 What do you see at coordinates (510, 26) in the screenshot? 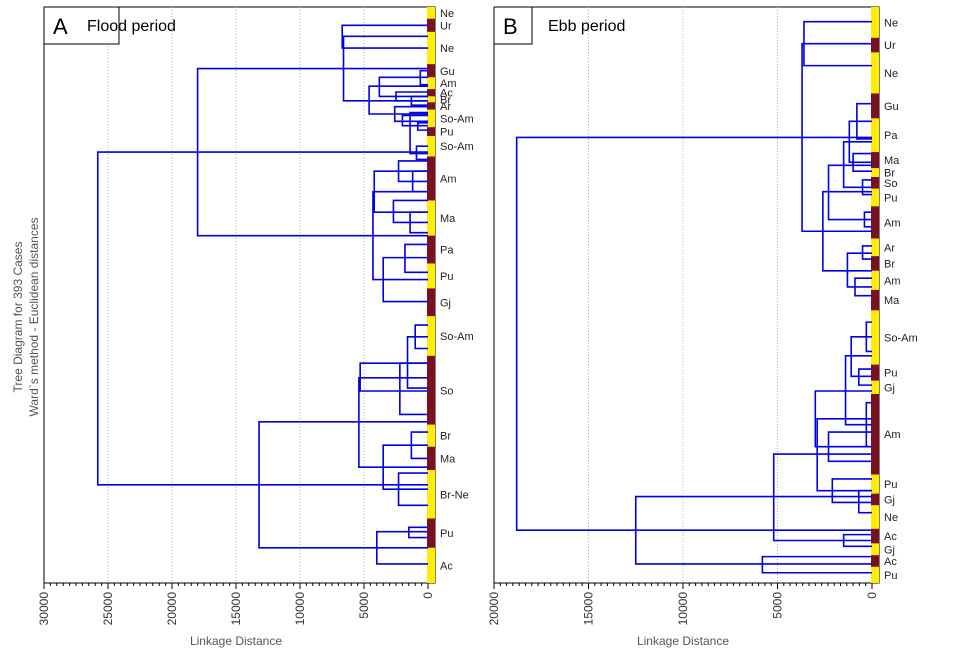
I see `panel-letter: B` at bounding box center [510, 26].